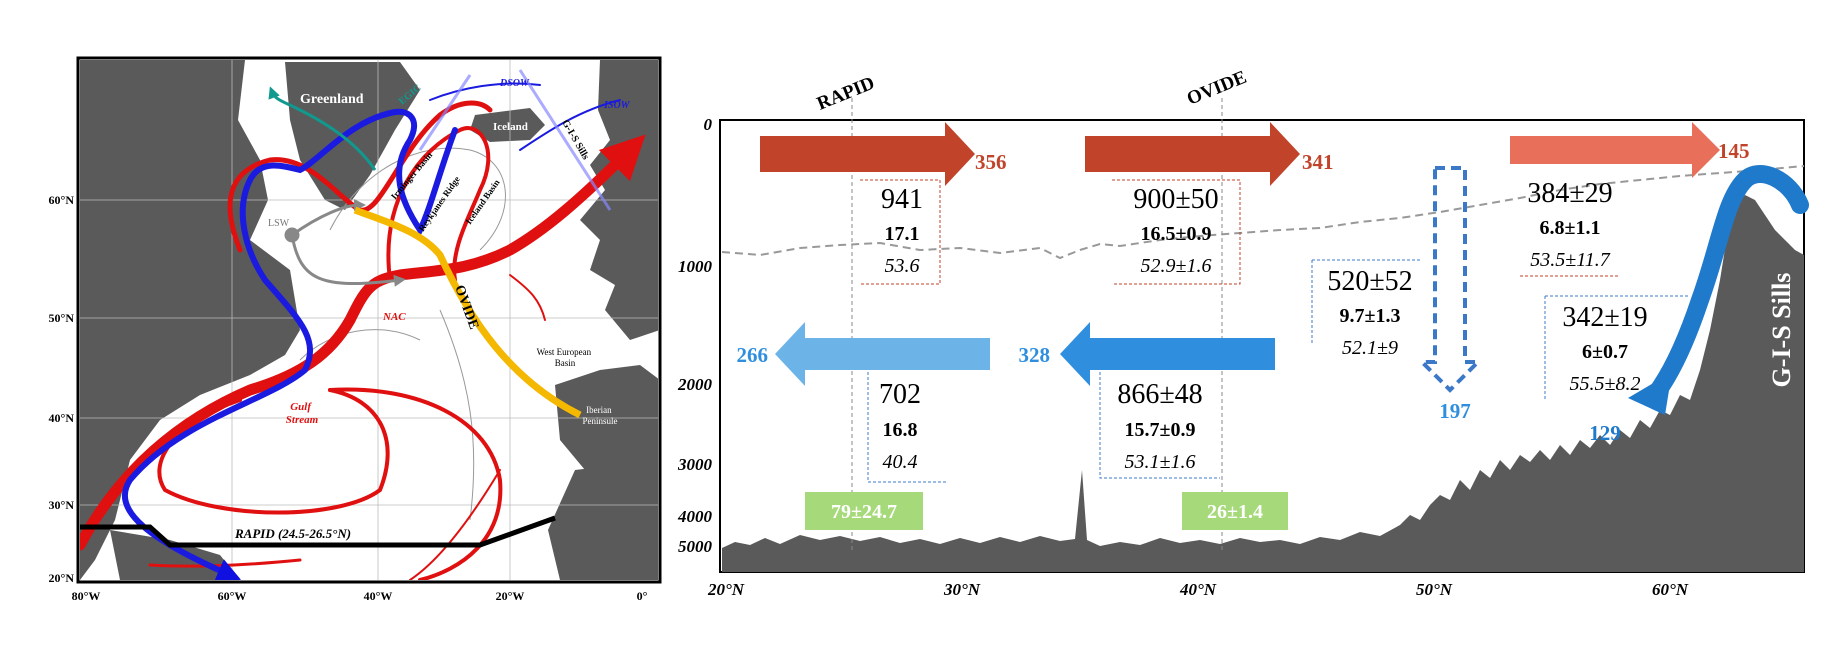 The image size is (1843, 655). I want to click on ovide-label: OVIDE, so click(1217, 88).